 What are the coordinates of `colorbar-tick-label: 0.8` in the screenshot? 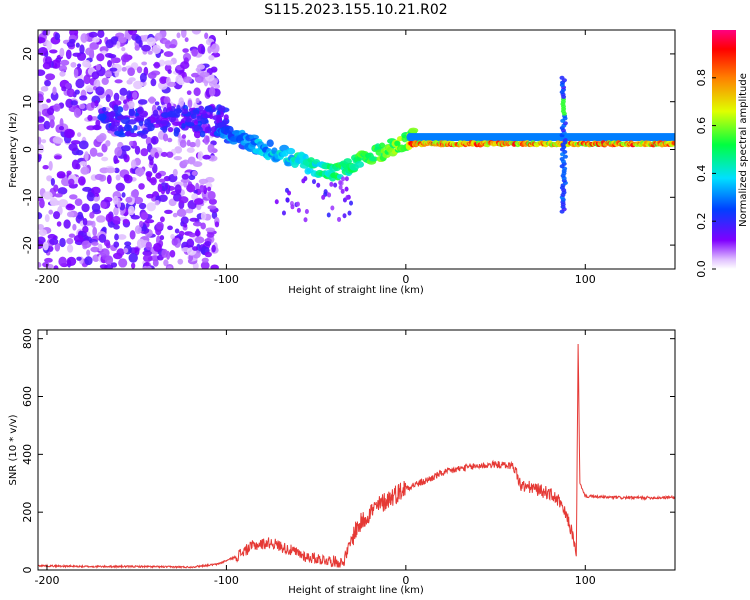 It's located at (701, 78).